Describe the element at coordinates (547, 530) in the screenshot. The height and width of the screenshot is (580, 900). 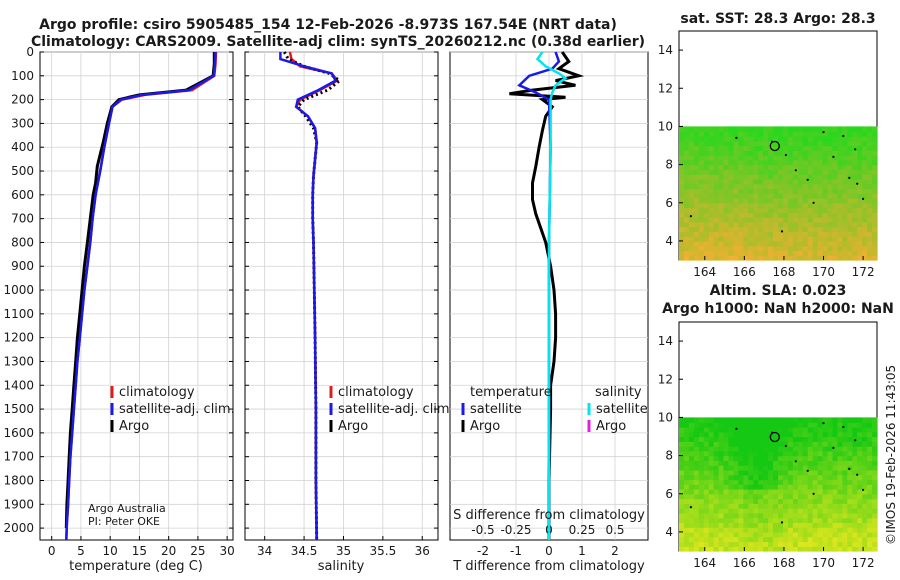
I see `s-difference-tick-labels: -0.5 -0.25 0 0.25 0.5` at that location.